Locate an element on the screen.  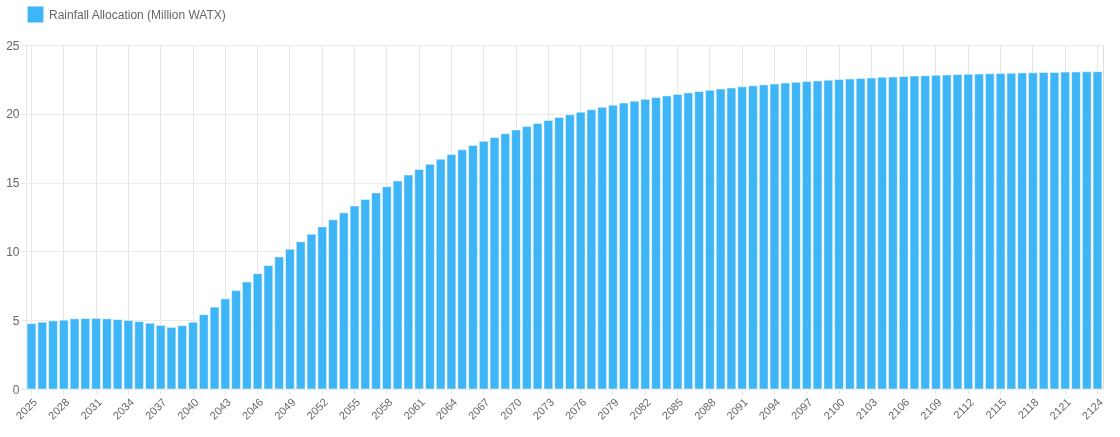
y-tick-label: 25 is located at coordinates (13, 45).